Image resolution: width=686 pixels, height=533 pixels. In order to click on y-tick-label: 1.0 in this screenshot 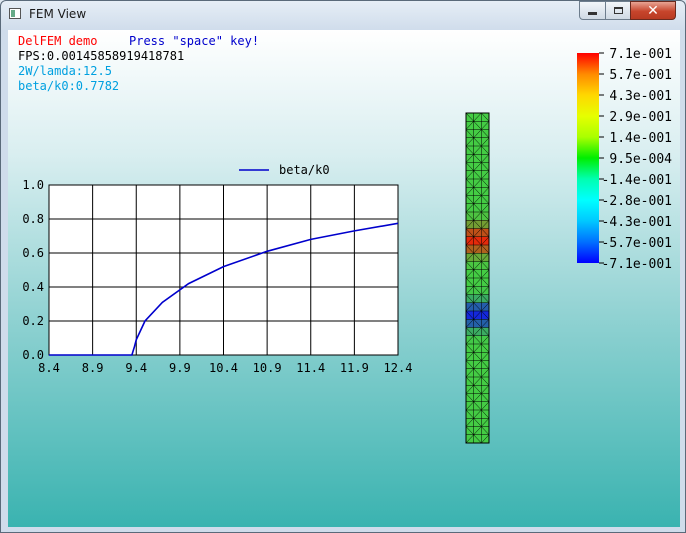, I will do `click(33, 185)`.